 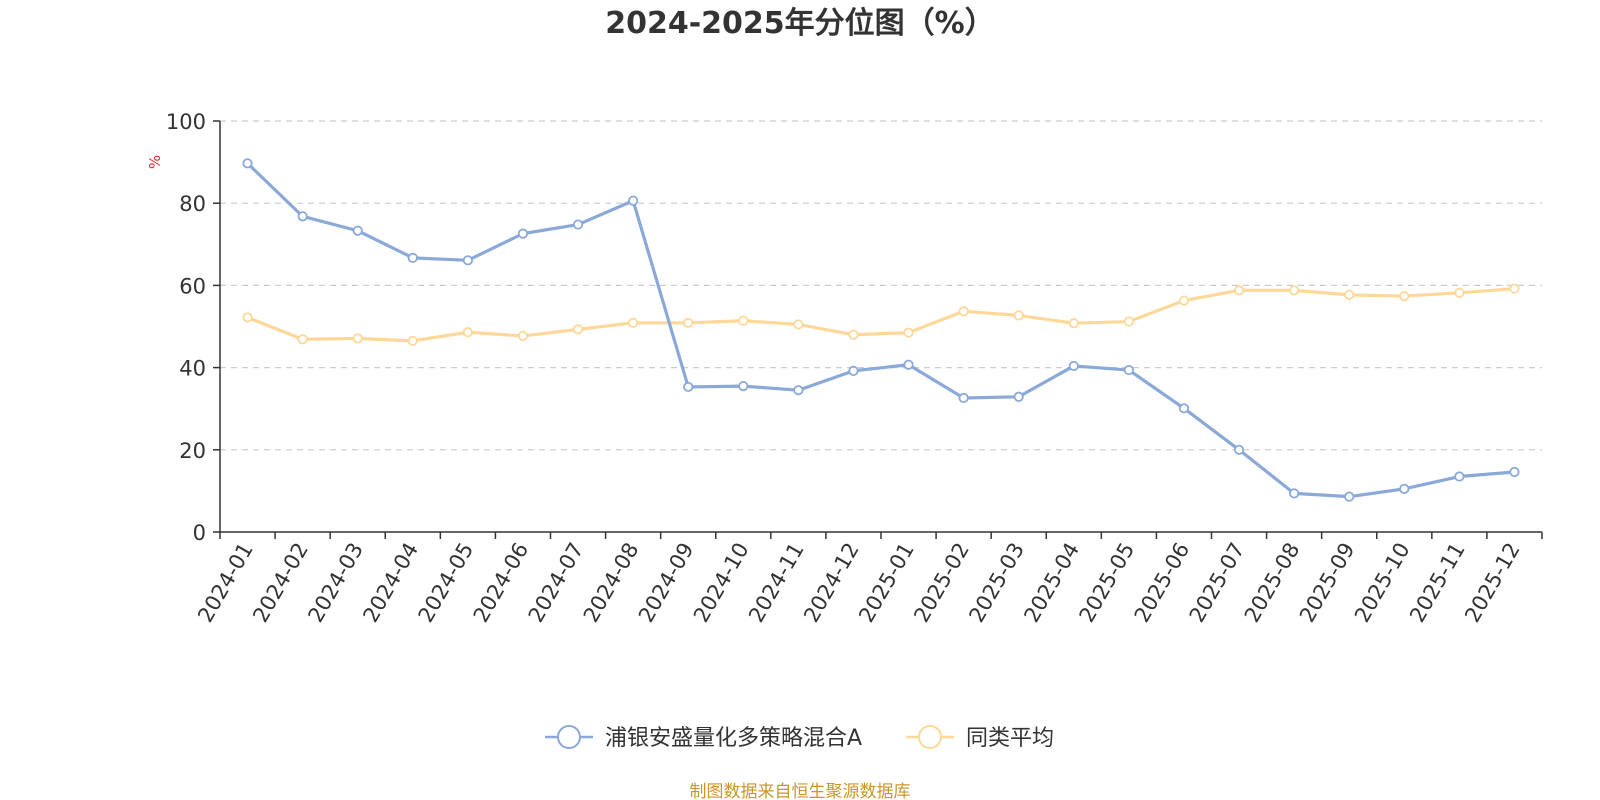 I want to click on legend-item-1: 同类平均, so click(x=980, y=738).